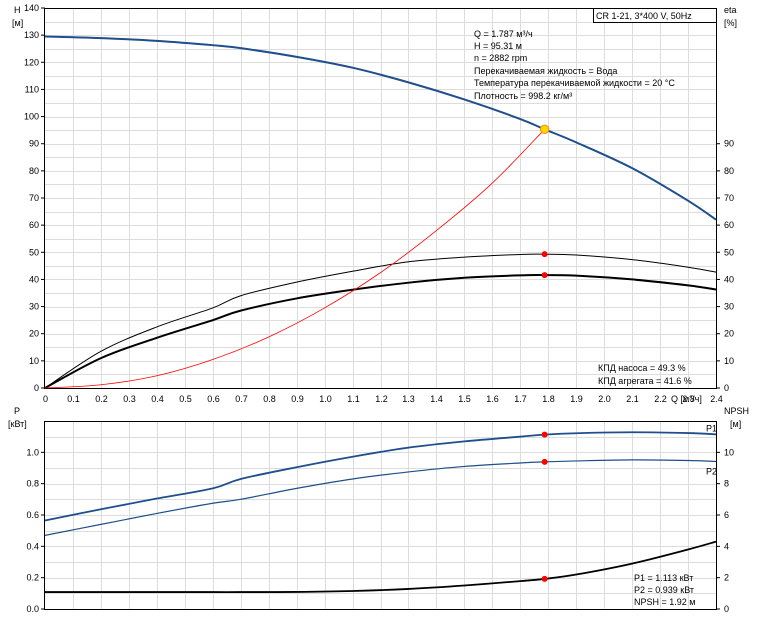 The image size is (758, 620). What do you see at coordinates (726, 609) in the screenshot?
I see `bottom-y-right-tick-label: 0` at bounding box center [726, 609].